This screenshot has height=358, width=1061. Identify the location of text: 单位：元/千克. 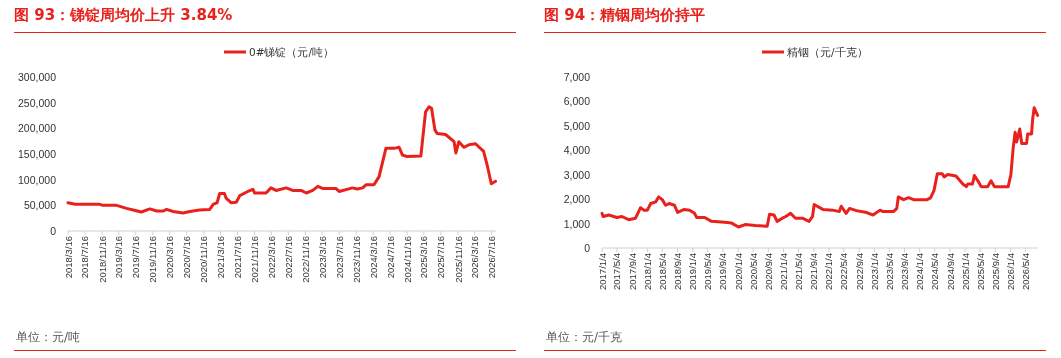
(584, 337).